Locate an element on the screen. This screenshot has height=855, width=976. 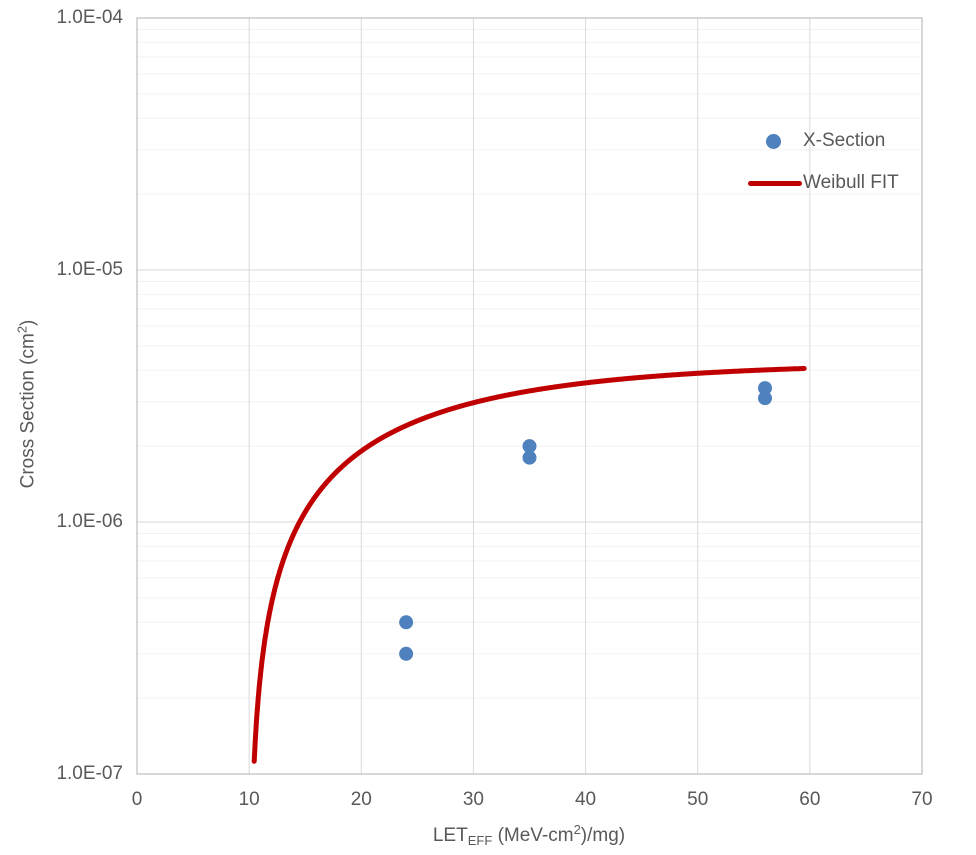
legend-xsection-marker-icon is located at coordinates (773, 141).